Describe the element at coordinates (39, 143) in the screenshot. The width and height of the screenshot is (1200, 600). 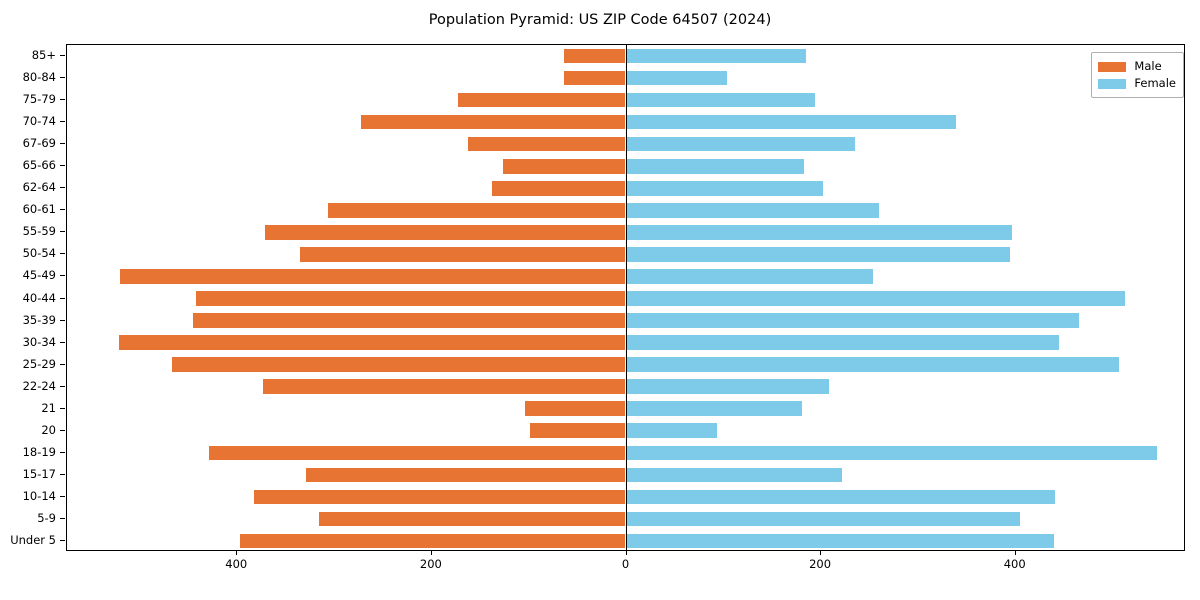
I see `y-axis-tick-label: 67-69` at that location.